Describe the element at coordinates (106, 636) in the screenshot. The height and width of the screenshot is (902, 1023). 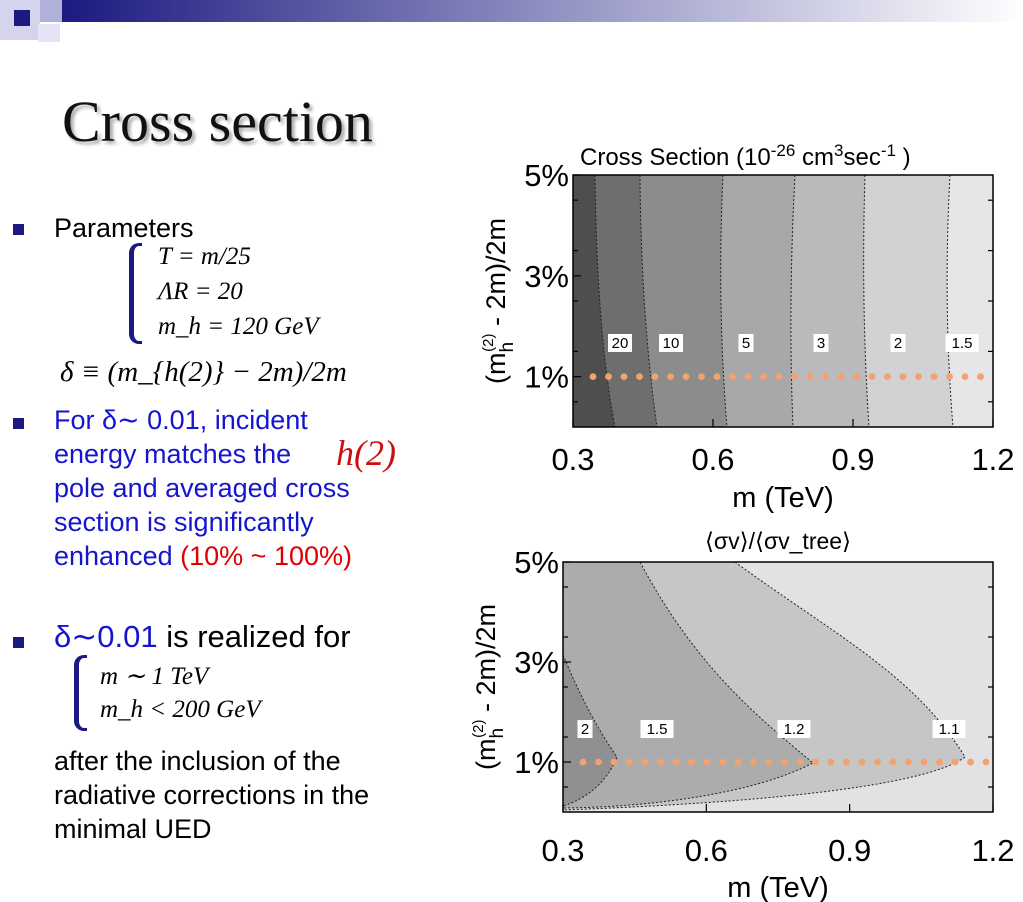
I see `delta-condition: δ∼0.01` at that location.